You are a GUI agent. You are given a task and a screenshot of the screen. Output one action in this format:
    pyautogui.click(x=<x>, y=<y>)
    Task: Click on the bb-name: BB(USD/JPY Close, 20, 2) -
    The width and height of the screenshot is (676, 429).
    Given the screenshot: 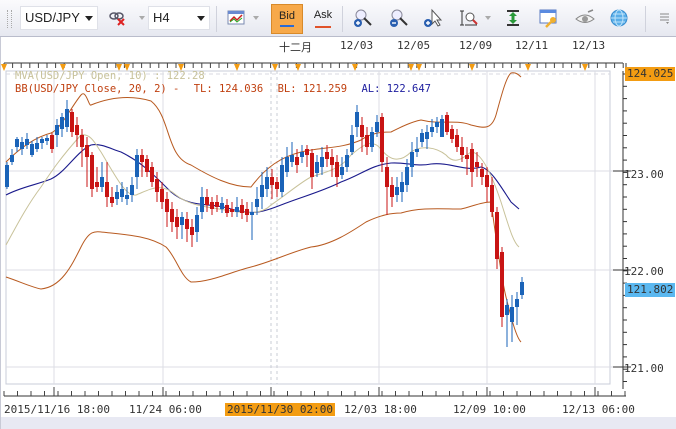 What is the action you would take?
    pyautogui.click(x=97, y=89)
    